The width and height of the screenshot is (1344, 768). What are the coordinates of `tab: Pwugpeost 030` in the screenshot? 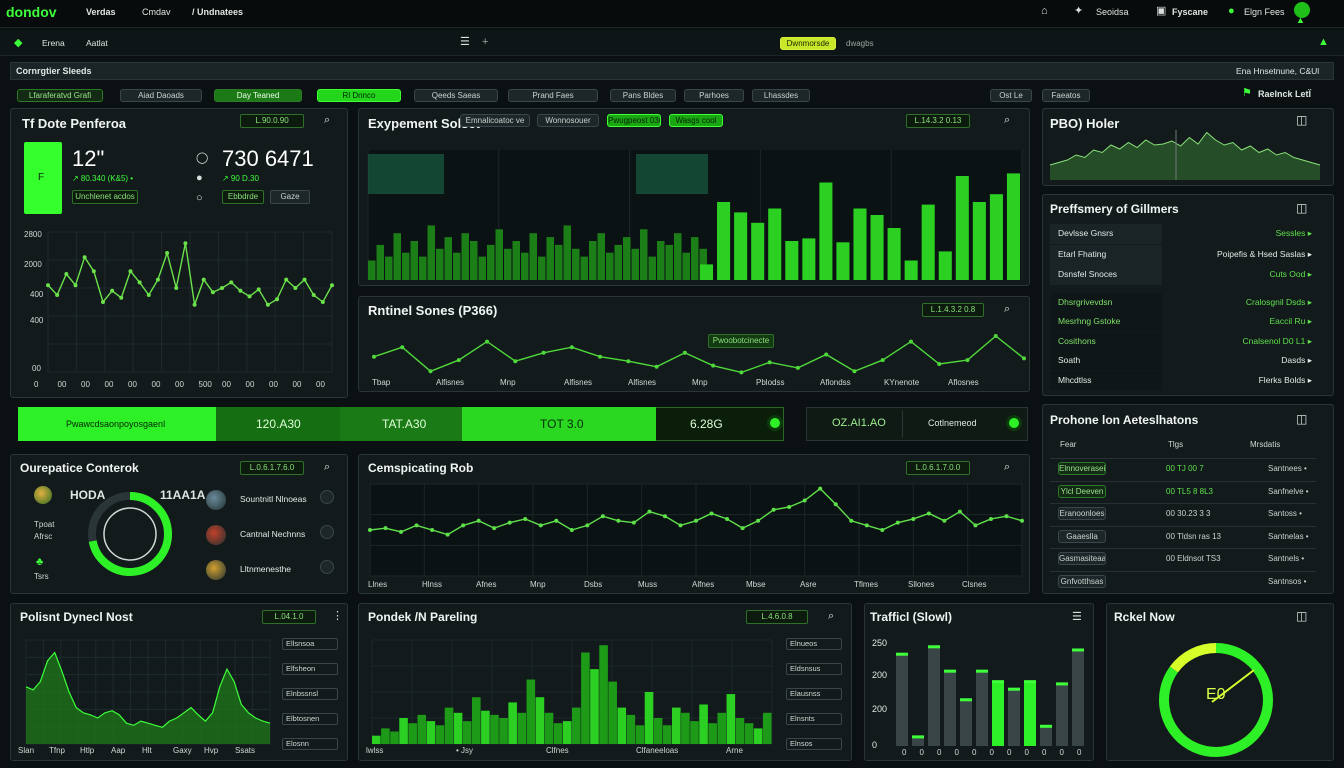 It's located at (634, 120).